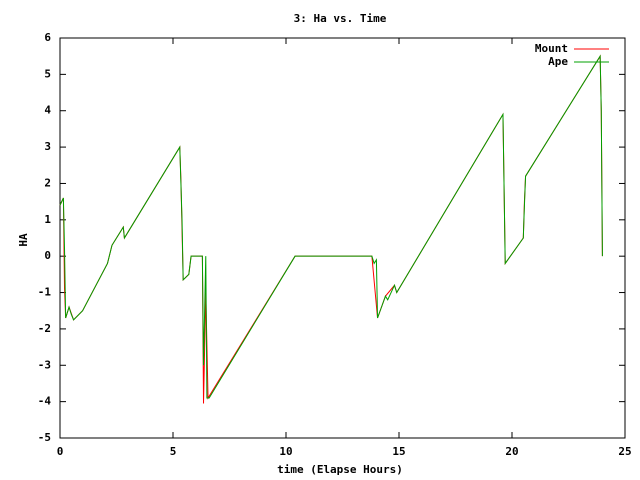 The height and width of the screenshot is (480, 640). Describe the element at coordinates (624, 451) in the screenshot. I see `x-tick-label: 25` at that location.